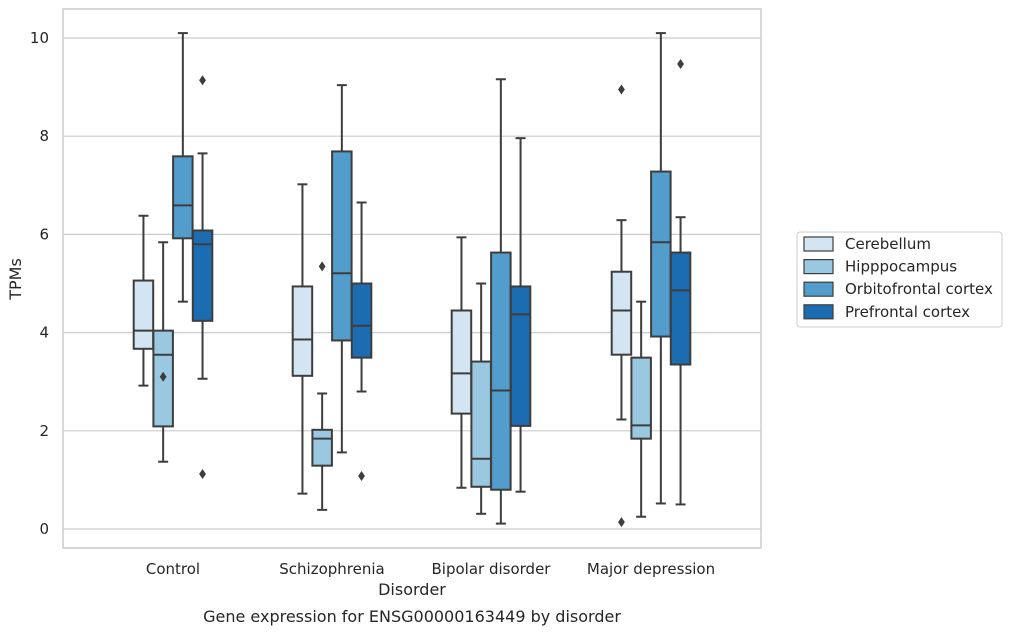 The height and width of the screenshot is (634, 1013). What do you see at coordinates (44, 136) in the screenshot?
I see `y-tick-label: 8` at bounding box center [44, 136].